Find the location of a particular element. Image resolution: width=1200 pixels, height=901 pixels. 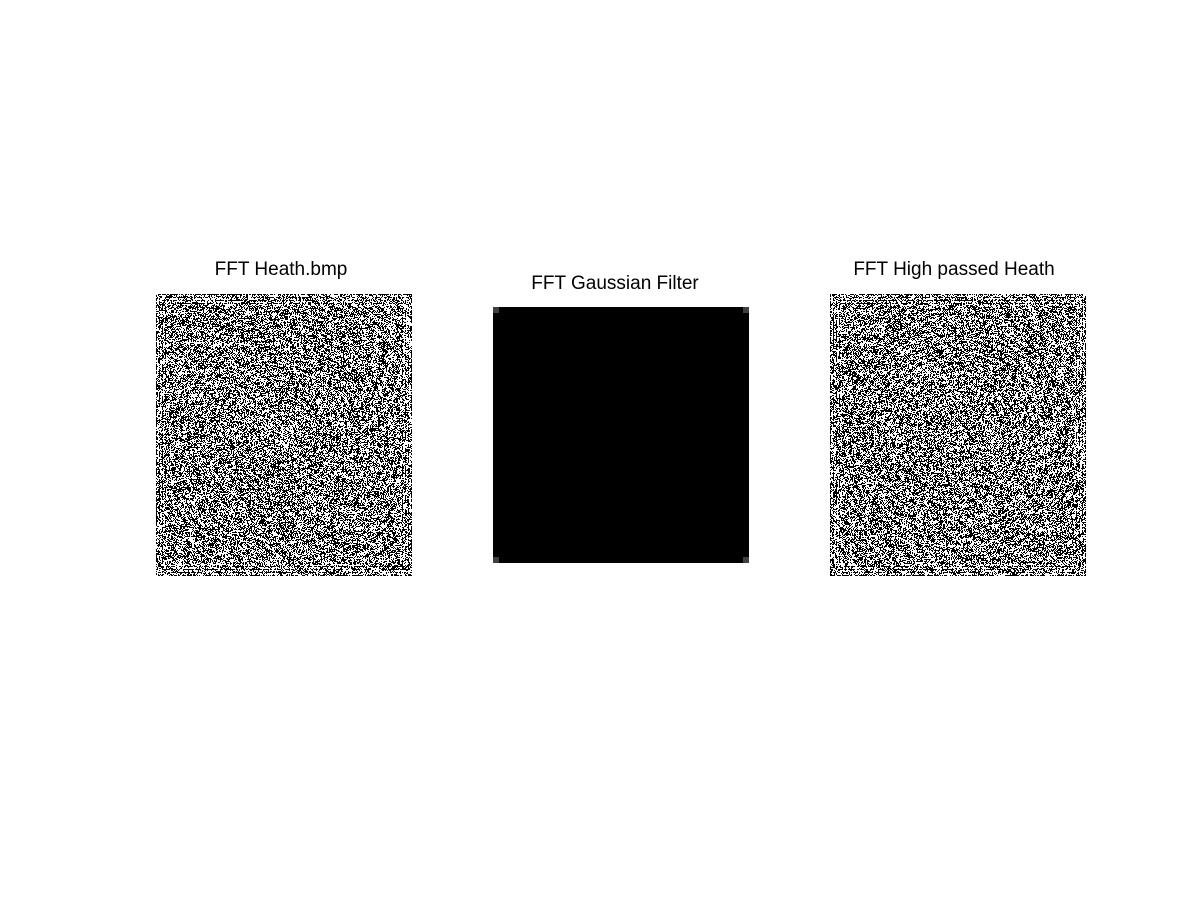

panel-title-fft-high-passed-heath: FFT High passed Heath is located at coordinates (954, 269).